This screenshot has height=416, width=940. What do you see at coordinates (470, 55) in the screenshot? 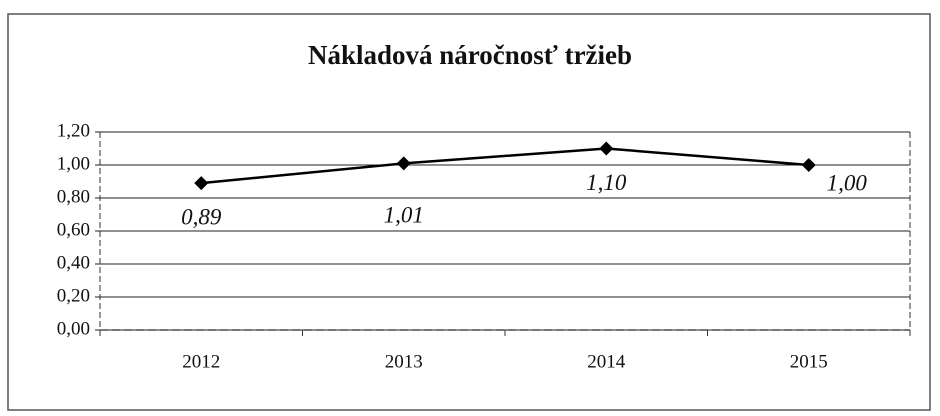
I see `chart-title: Nákladová náročnosť tržieb` at bounding box center [470, 55].